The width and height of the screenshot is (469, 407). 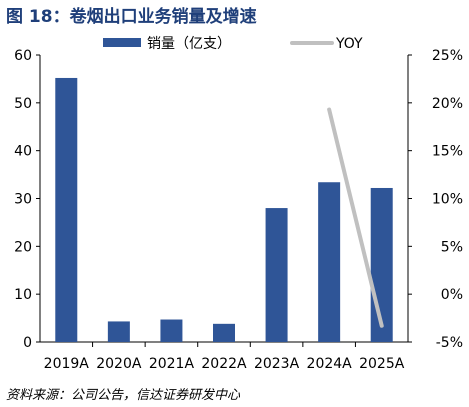 I want to click on x-tick-label: 2021A, so click(x=172, y=364).